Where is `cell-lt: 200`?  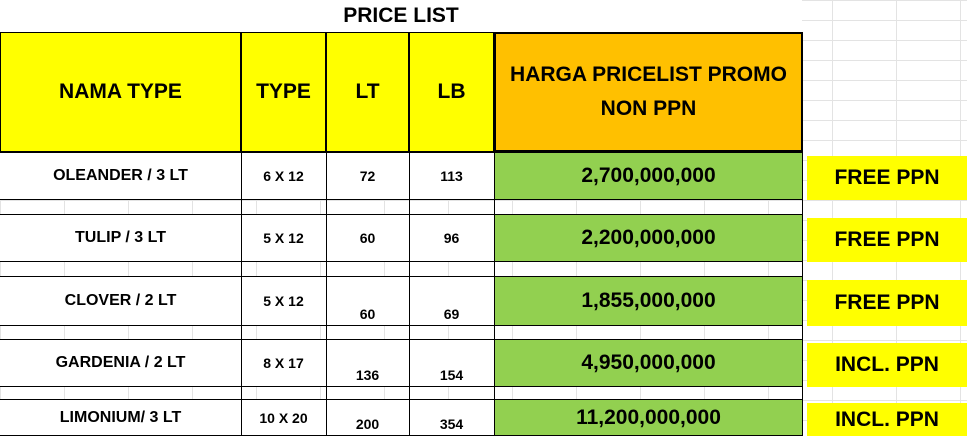
cell-lt: 200 is located at coordinates (367, 424).